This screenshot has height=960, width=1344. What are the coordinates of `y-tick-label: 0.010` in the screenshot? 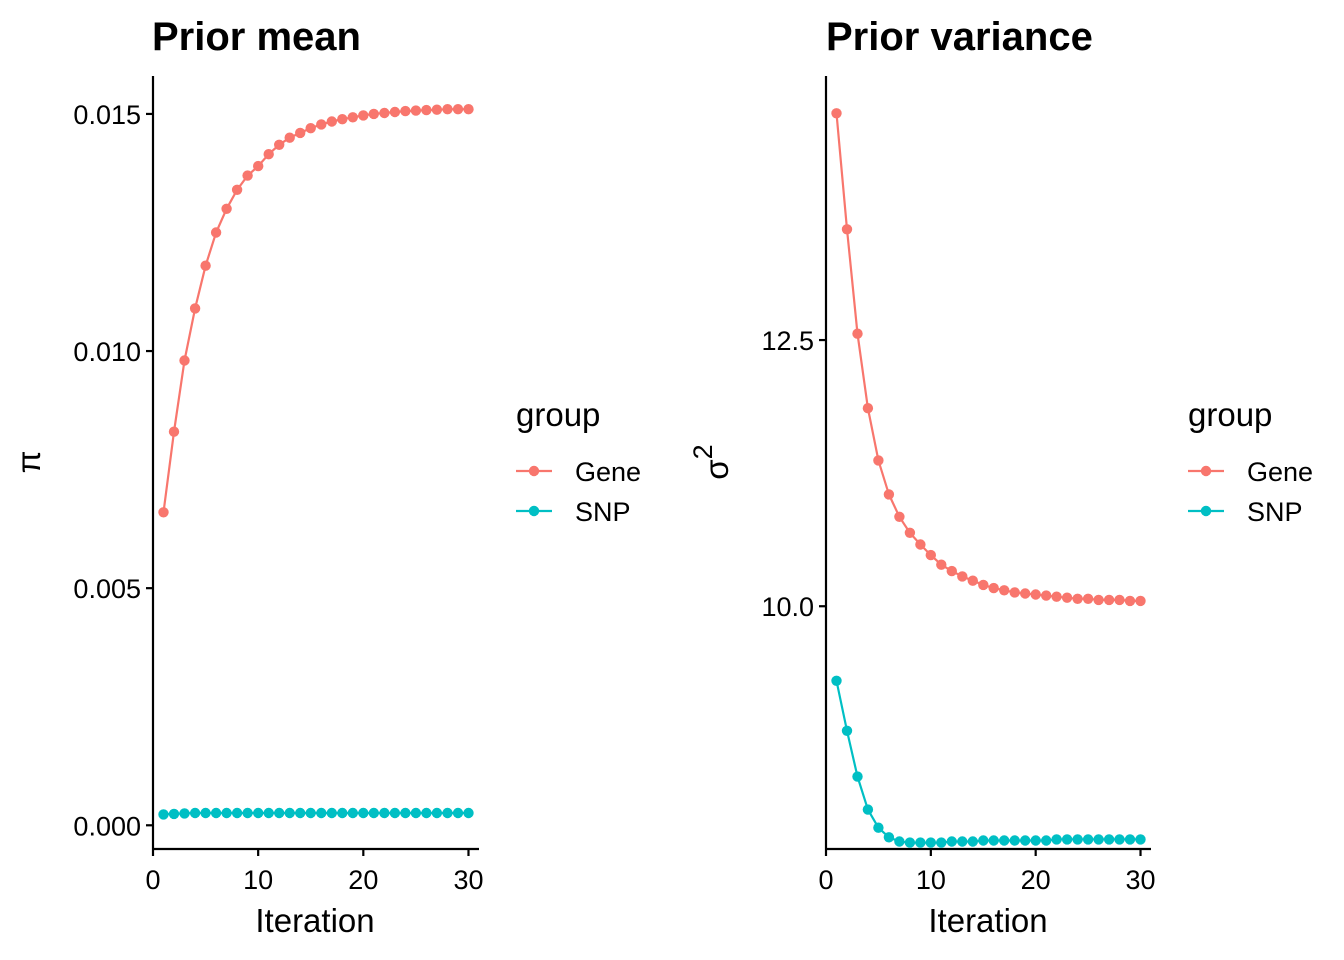 It's located at (107, 352).